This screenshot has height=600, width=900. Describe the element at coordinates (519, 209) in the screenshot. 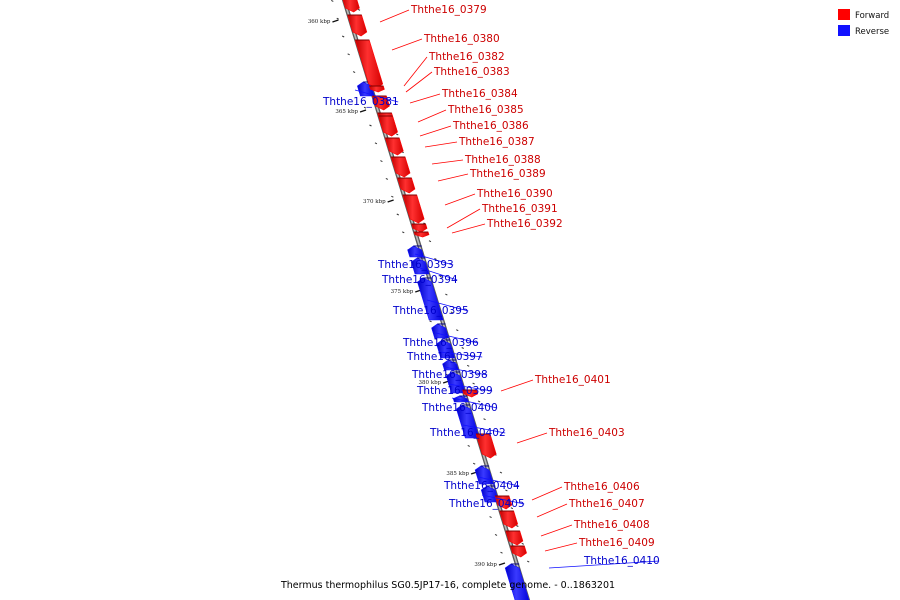

I see `gene-label: Ththe16_0391` at that location.